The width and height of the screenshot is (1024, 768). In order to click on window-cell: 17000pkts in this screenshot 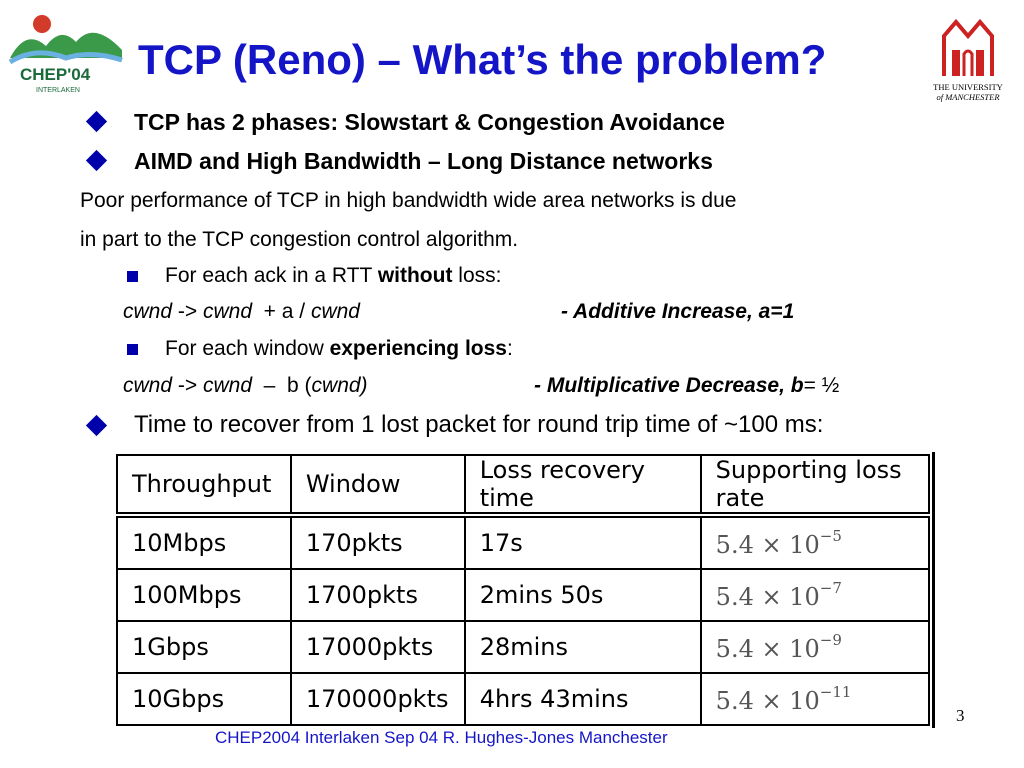, I will do `click(377, 647)`.